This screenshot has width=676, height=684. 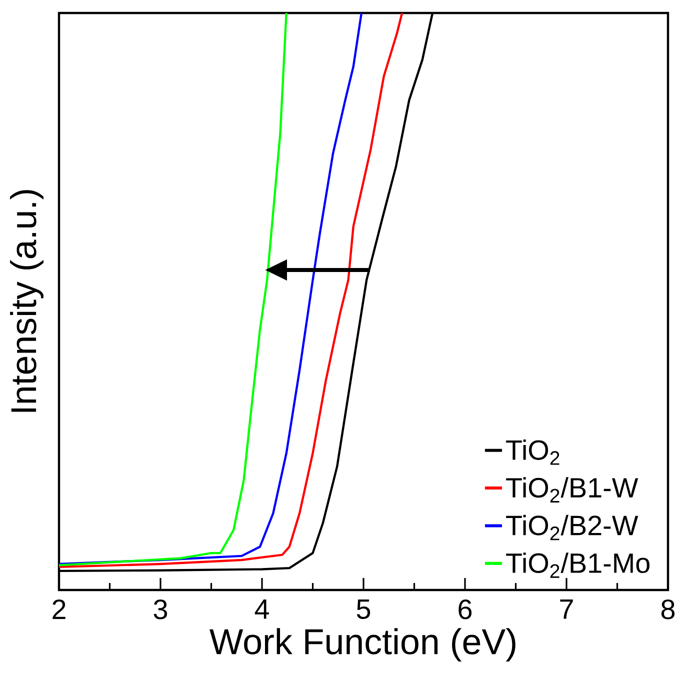 I want to click on x-tick-label: 8, so click(x=668, y=610).